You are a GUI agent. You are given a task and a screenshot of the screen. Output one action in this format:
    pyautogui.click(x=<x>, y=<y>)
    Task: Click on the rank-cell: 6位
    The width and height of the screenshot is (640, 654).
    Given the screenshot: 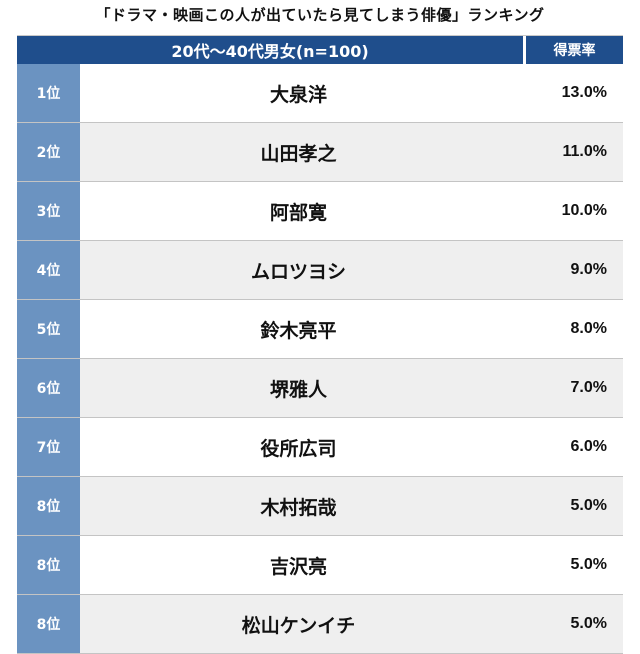 What is the action you would take?
    pyautogui.click(x=48, y=388)
    